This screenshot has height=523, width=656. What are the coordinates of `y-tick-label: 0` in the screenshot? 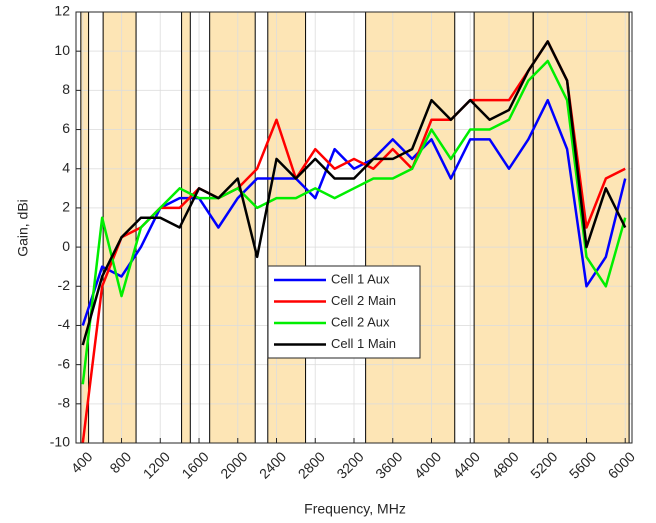 It's located at (66, 246).